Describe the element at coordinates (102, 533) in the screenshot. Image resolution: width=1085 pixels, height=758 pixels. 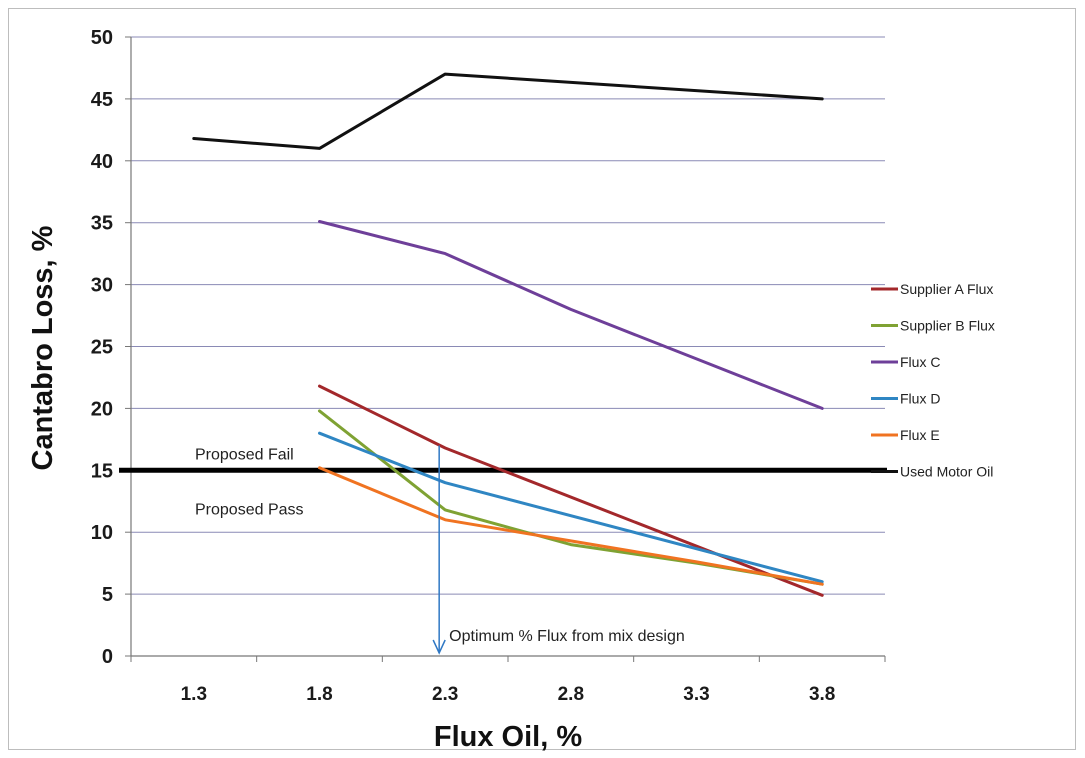
I see `y-tick-label: 10` at that location.